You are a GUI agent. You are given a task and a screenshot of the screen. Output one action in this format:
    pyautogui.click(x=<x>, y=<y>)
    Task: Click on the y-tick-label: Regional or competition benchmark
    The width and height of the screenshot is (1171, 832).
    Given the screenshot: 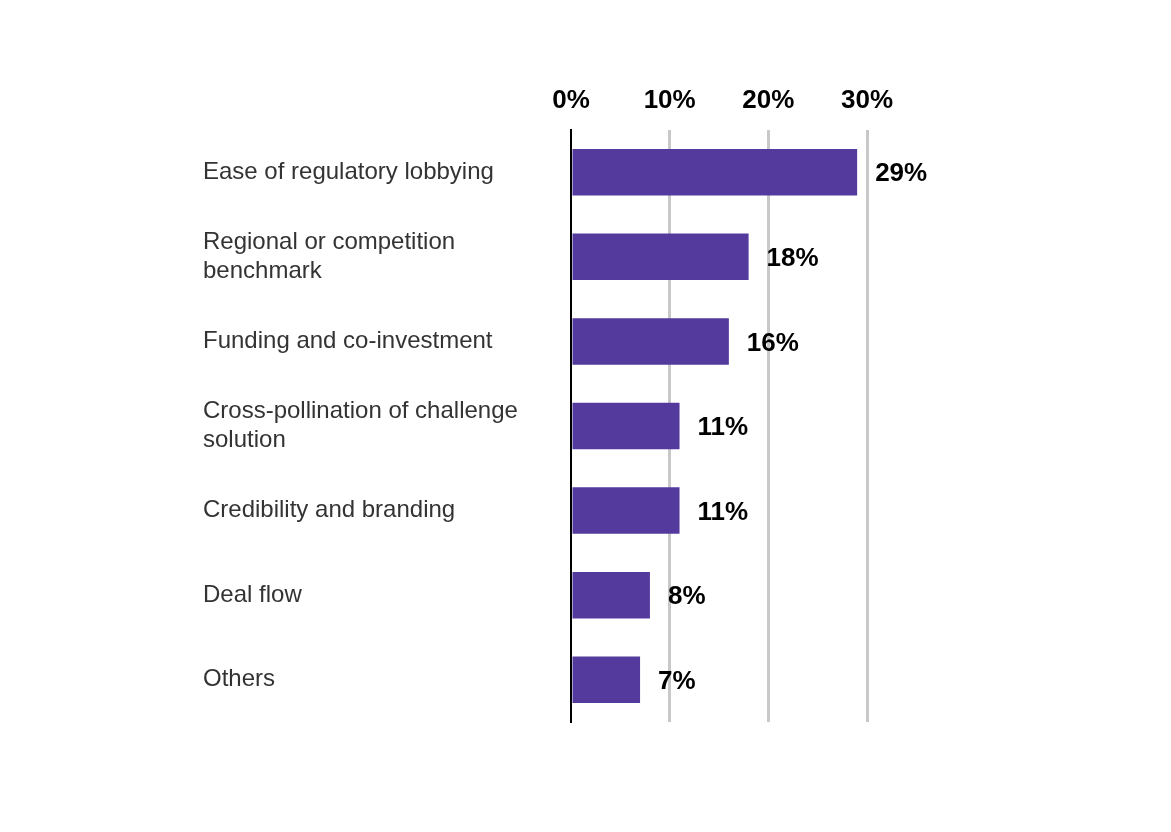 What is the action you would take?
    pyautogui.click(x=329, y=255)
    